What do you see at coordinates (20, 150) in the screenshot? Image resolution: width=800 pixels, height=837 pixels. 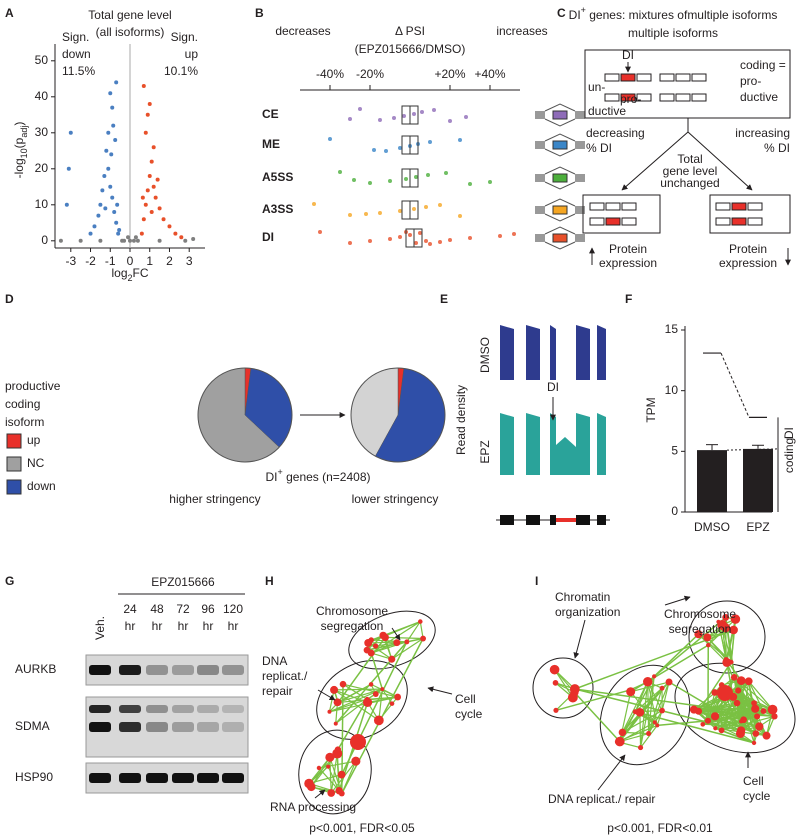 I see `y-axis-label: -log10(padj)` at bounding box center [20, 150].